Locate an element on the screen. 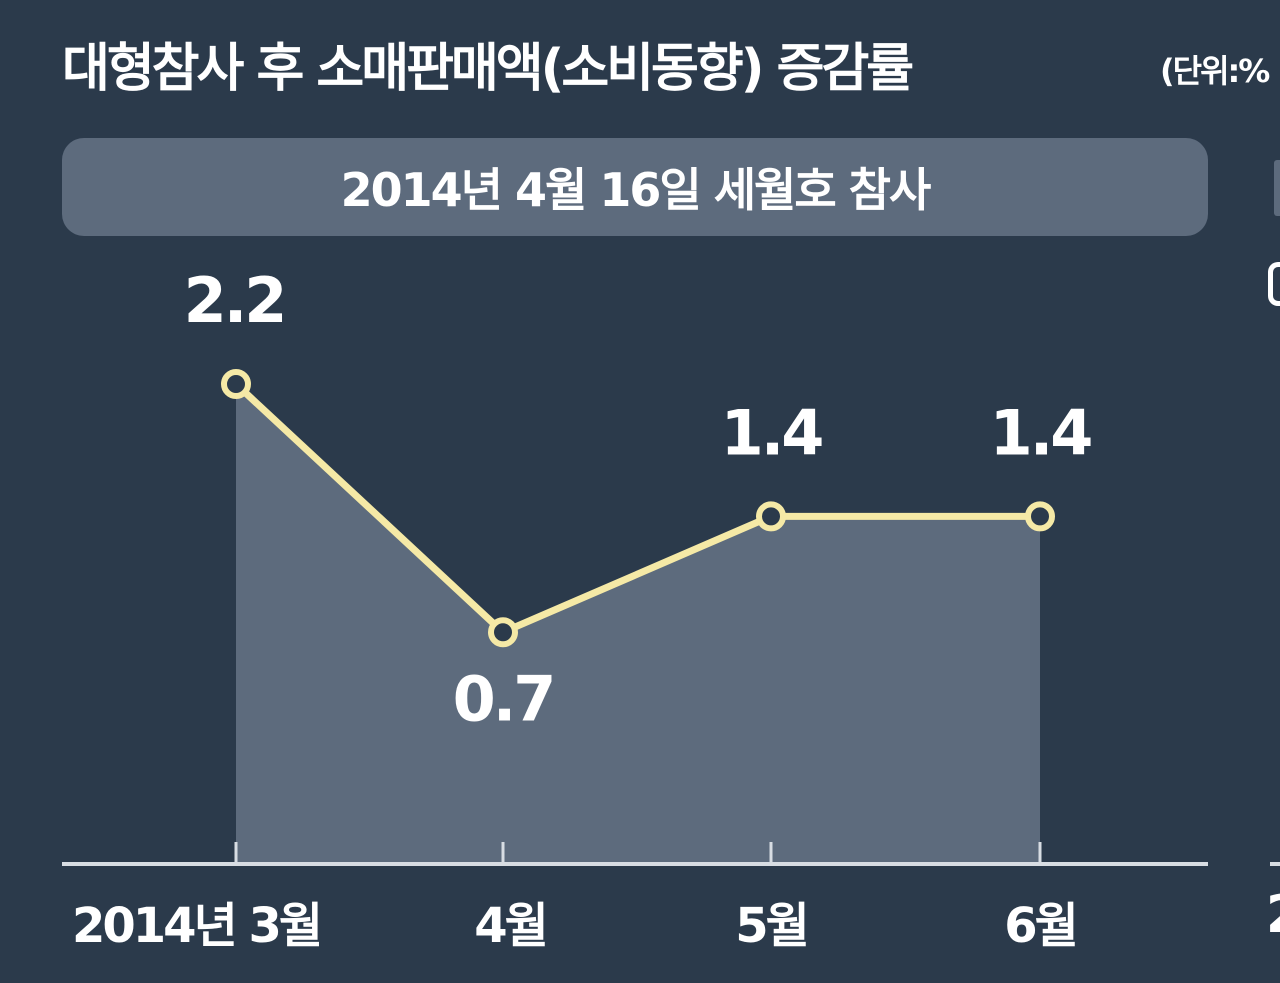 The image size is (1280, 983). event-banner: 2014년 4월 16일 세월호 참사 is located at coordinates (635, 187).